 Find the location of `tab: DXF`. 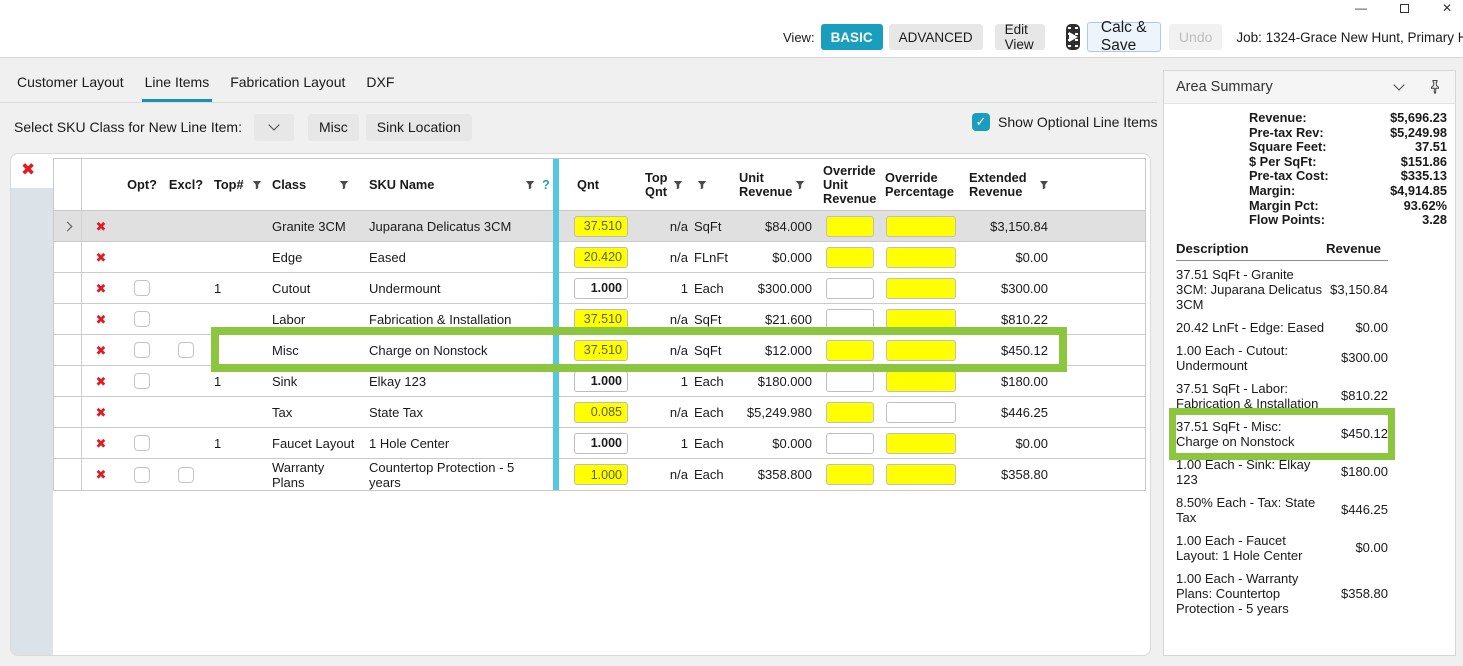

tab: DXF is located at coordinates (380, 85).